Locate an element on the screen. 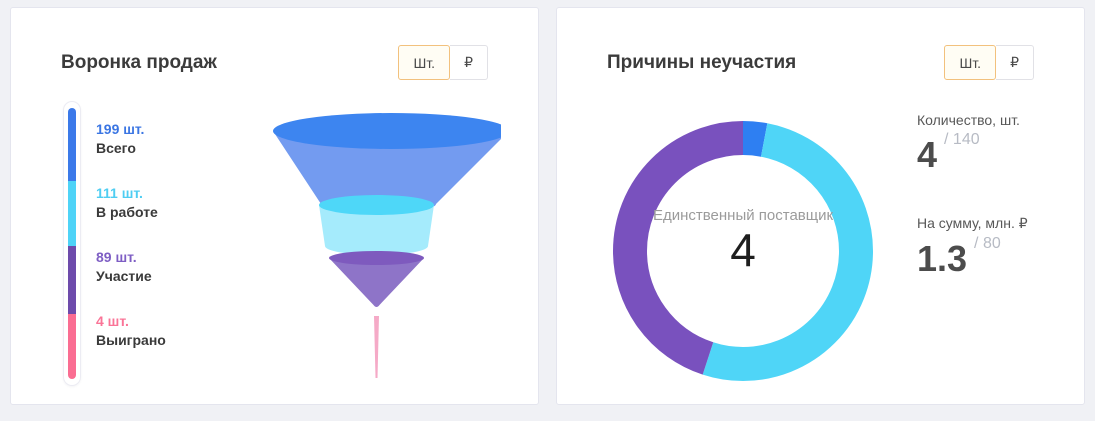  stat-sum-total: / 80 is located at coordinates (987, 243).